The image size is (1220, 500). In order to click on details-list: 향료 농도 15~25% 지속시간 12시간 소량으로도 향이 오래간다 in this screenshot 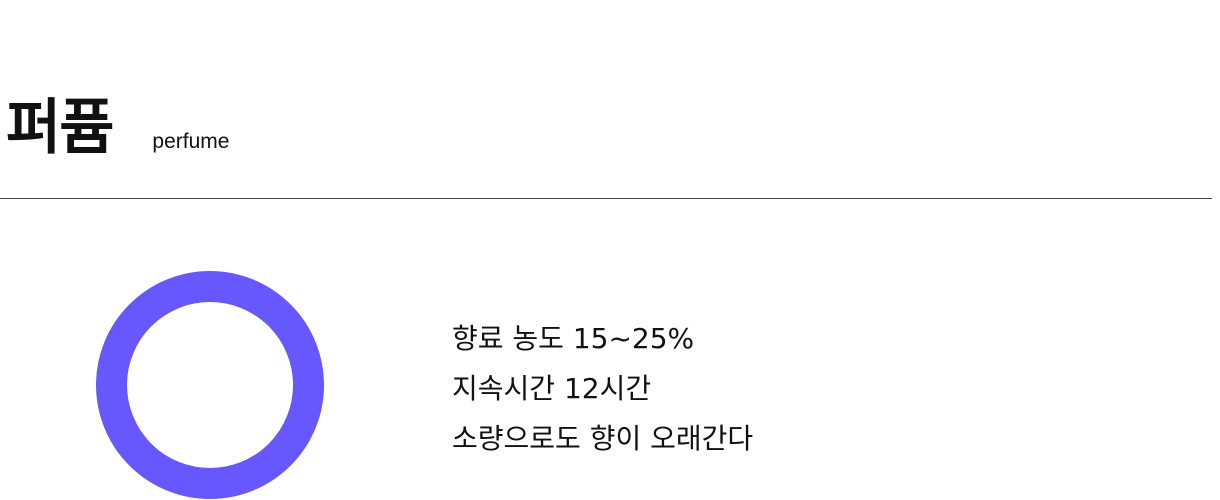, I will do `click(602, 389)`.